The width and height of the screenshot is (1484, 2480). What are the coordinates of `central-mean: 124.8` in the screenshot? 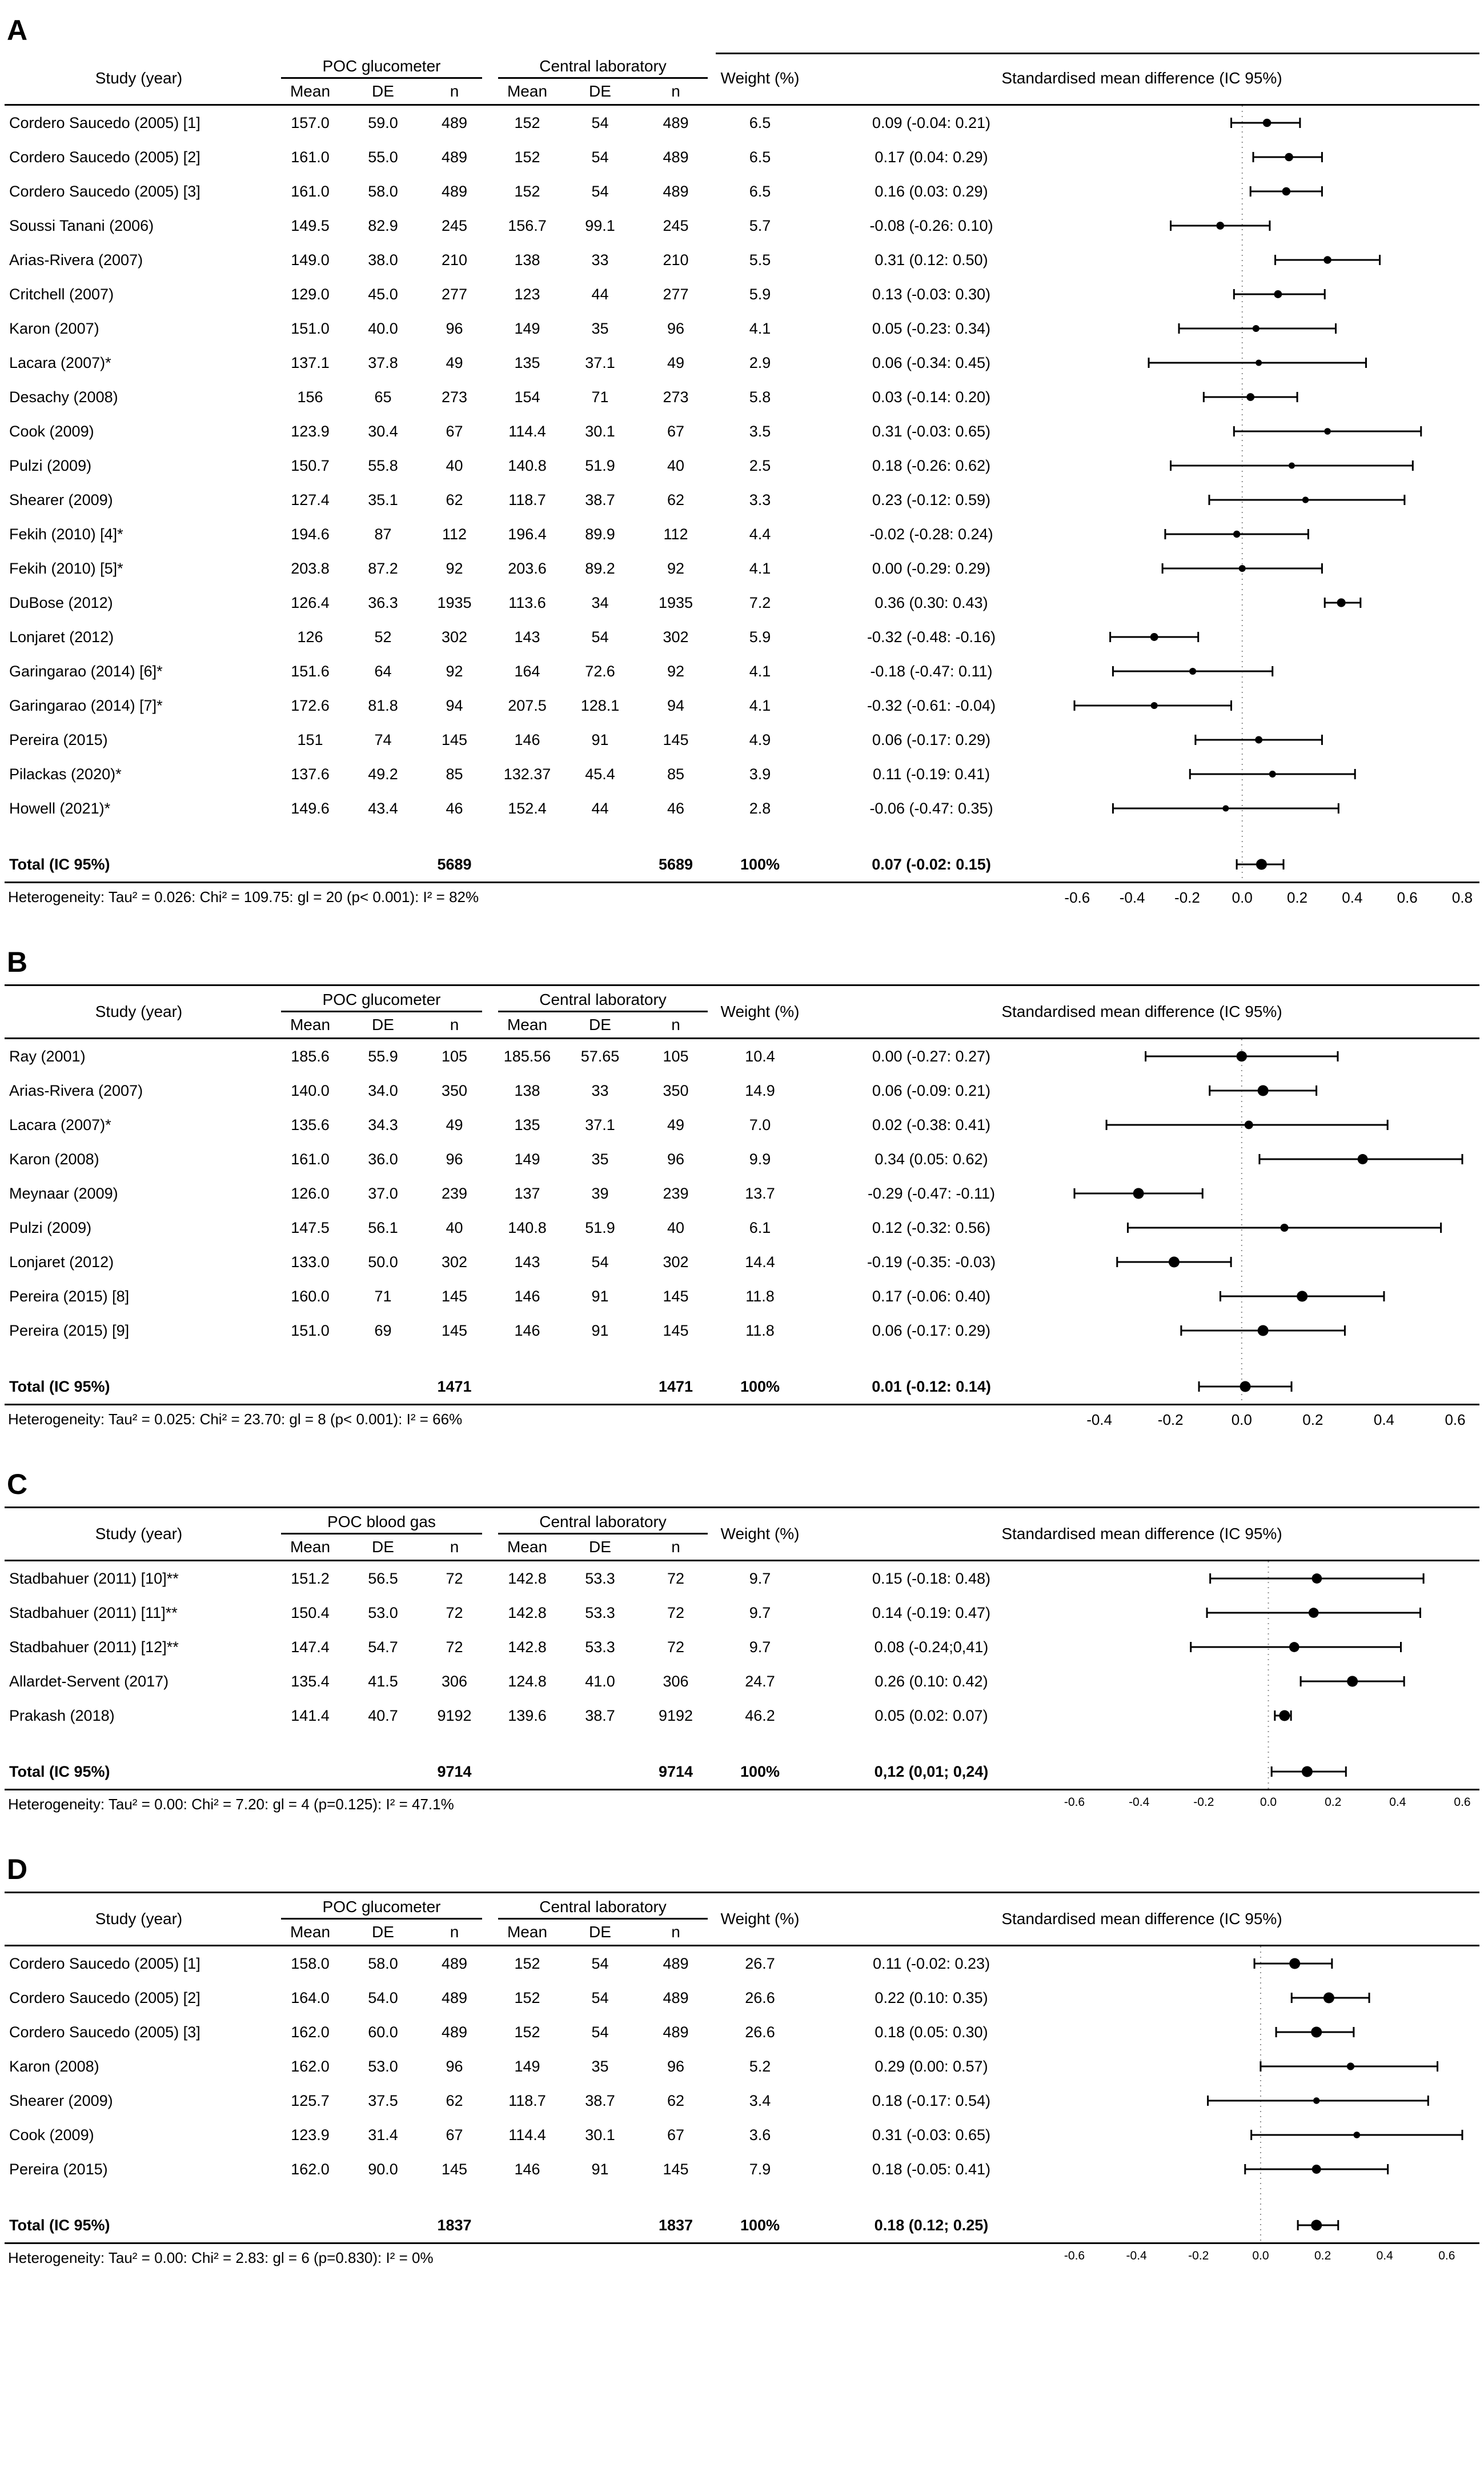 It's located at (527, 1681).